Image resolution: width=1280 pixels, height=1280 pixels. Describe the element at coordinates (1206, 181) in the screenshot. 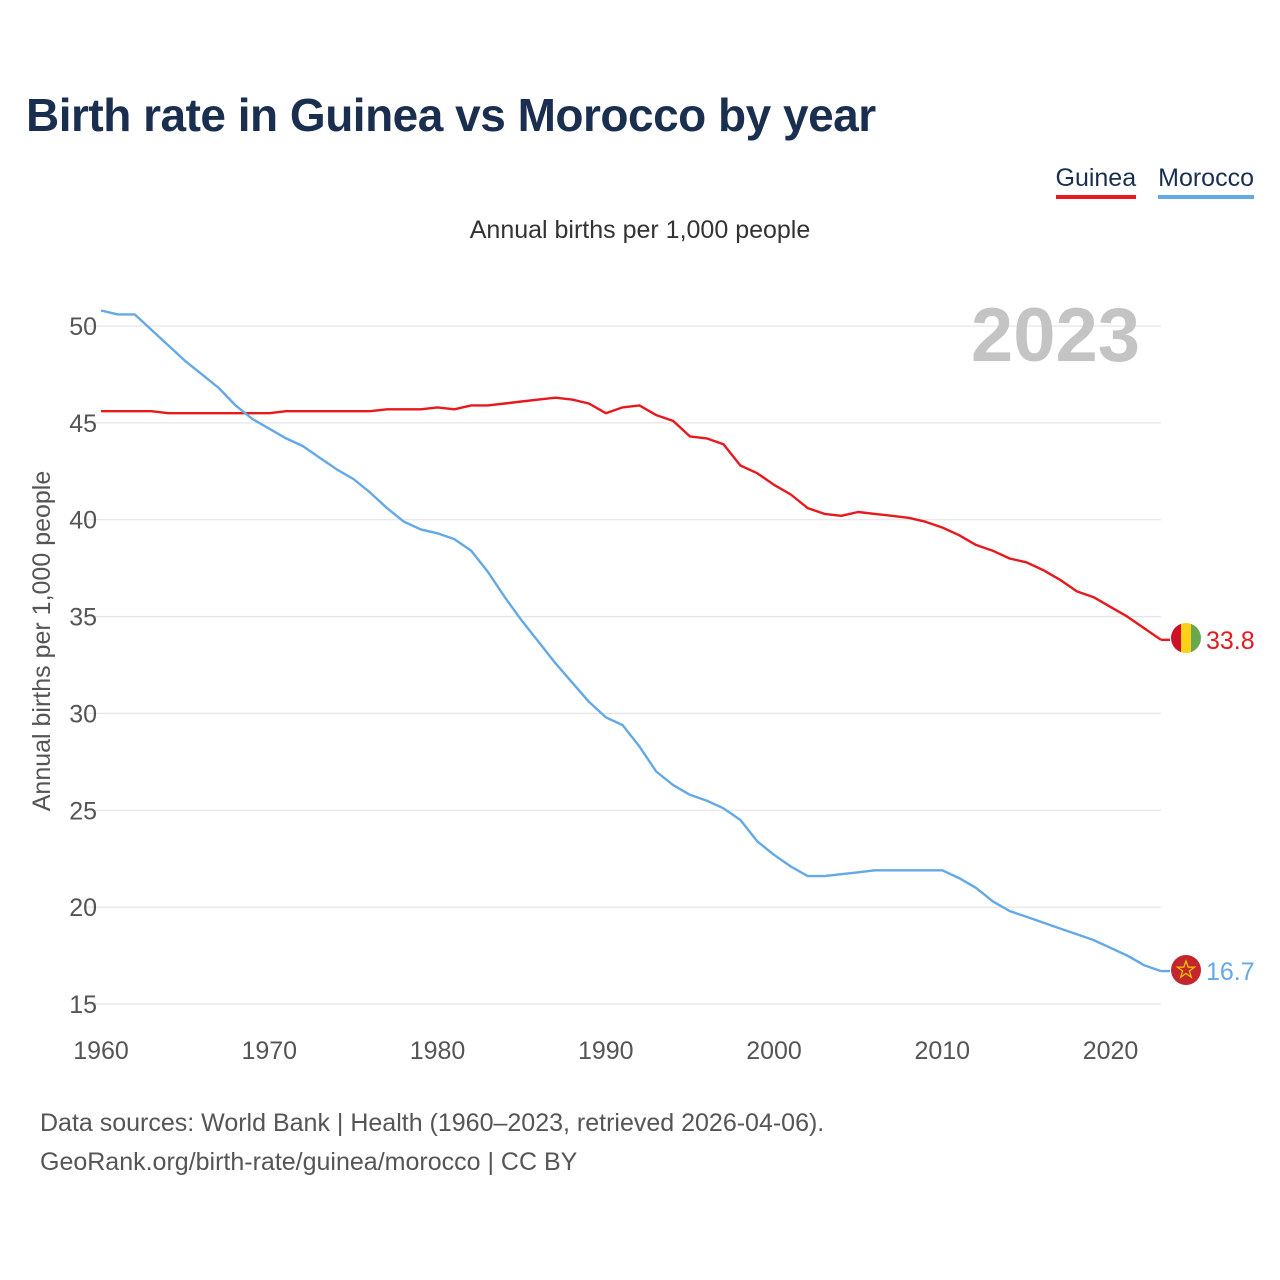

I see `legend-item-morocco: Morocco` at that location.